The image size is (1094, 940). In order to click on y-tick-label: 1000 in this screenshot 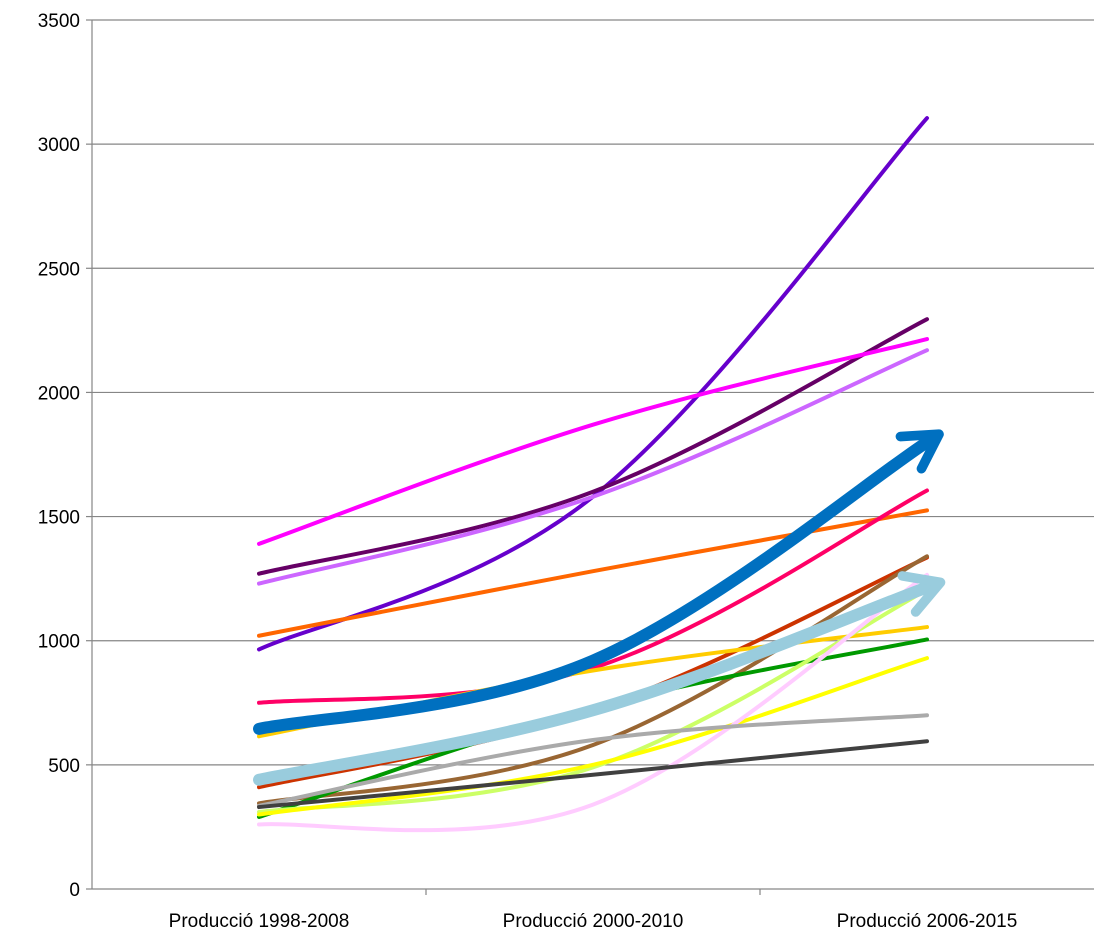, I will do `click(59, 642)`.